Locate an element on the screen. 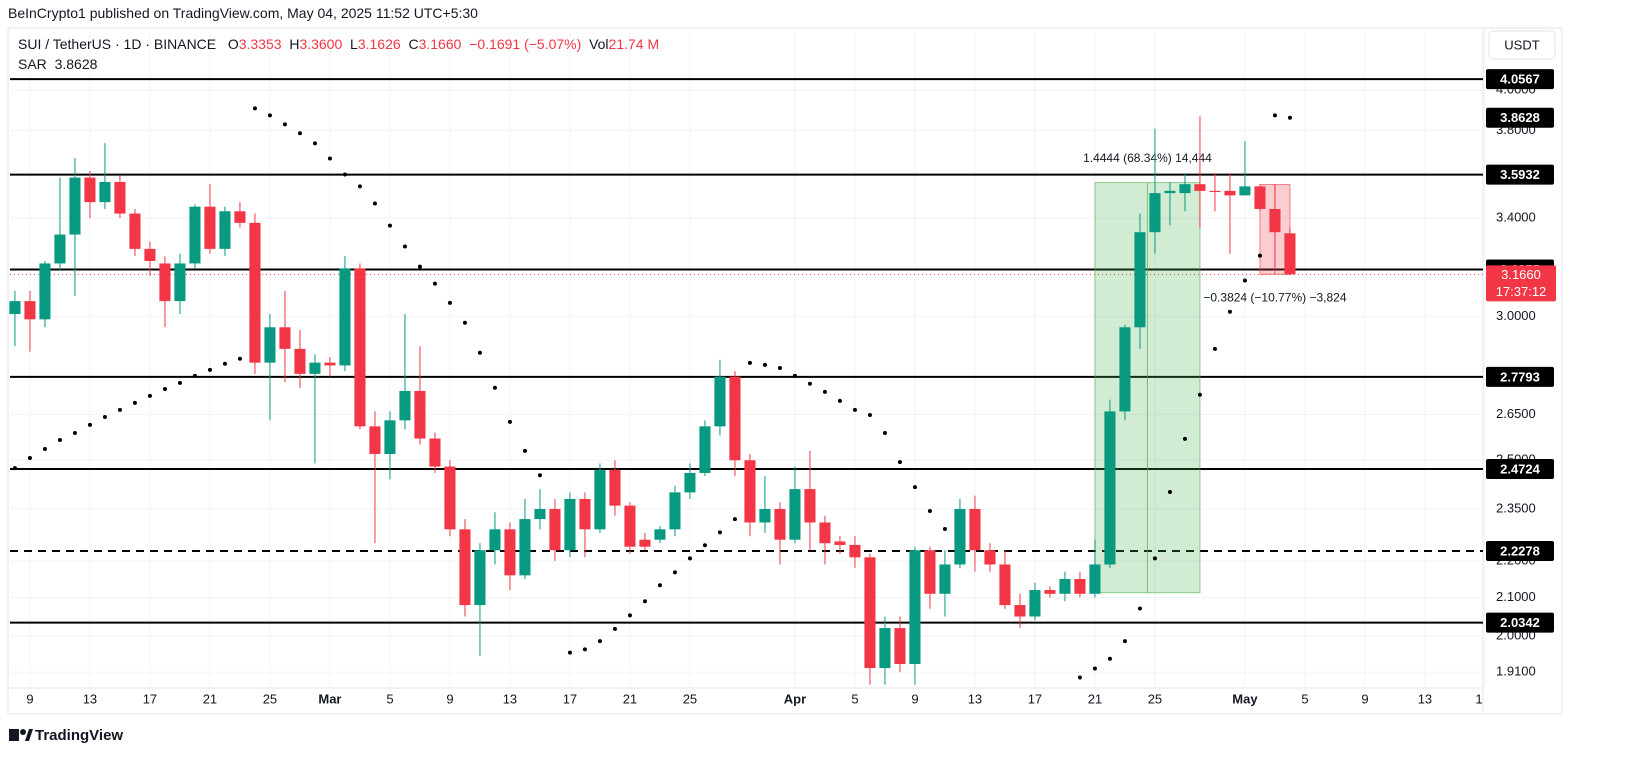 The width and height of the screenshot is (1632, 781). y-tick-label: 2.3500 is located at coordinates (1516, 507).